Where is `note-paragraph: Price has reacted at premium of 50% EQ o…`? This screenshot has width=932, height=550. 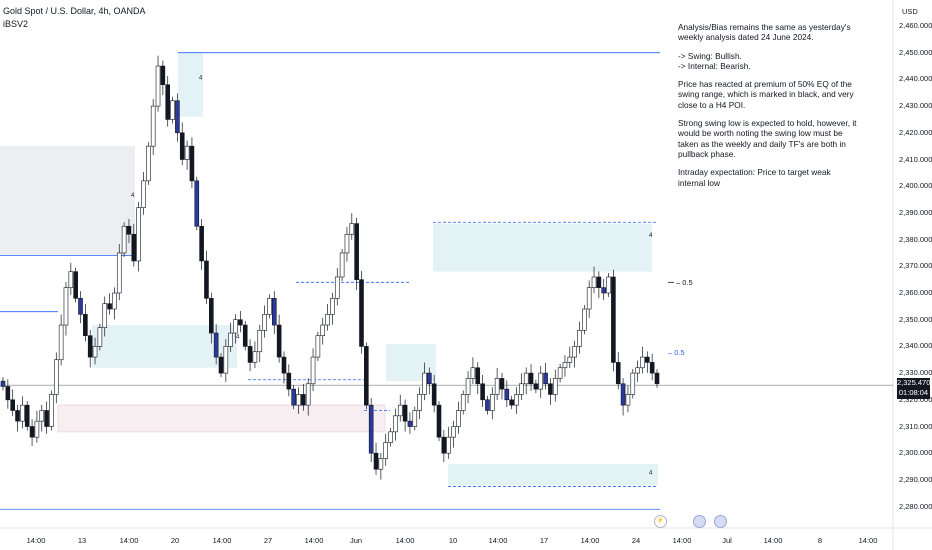 note-paragraph: Price has reacted at premium of 50% EQ o… is located at coordinates (766, 94).